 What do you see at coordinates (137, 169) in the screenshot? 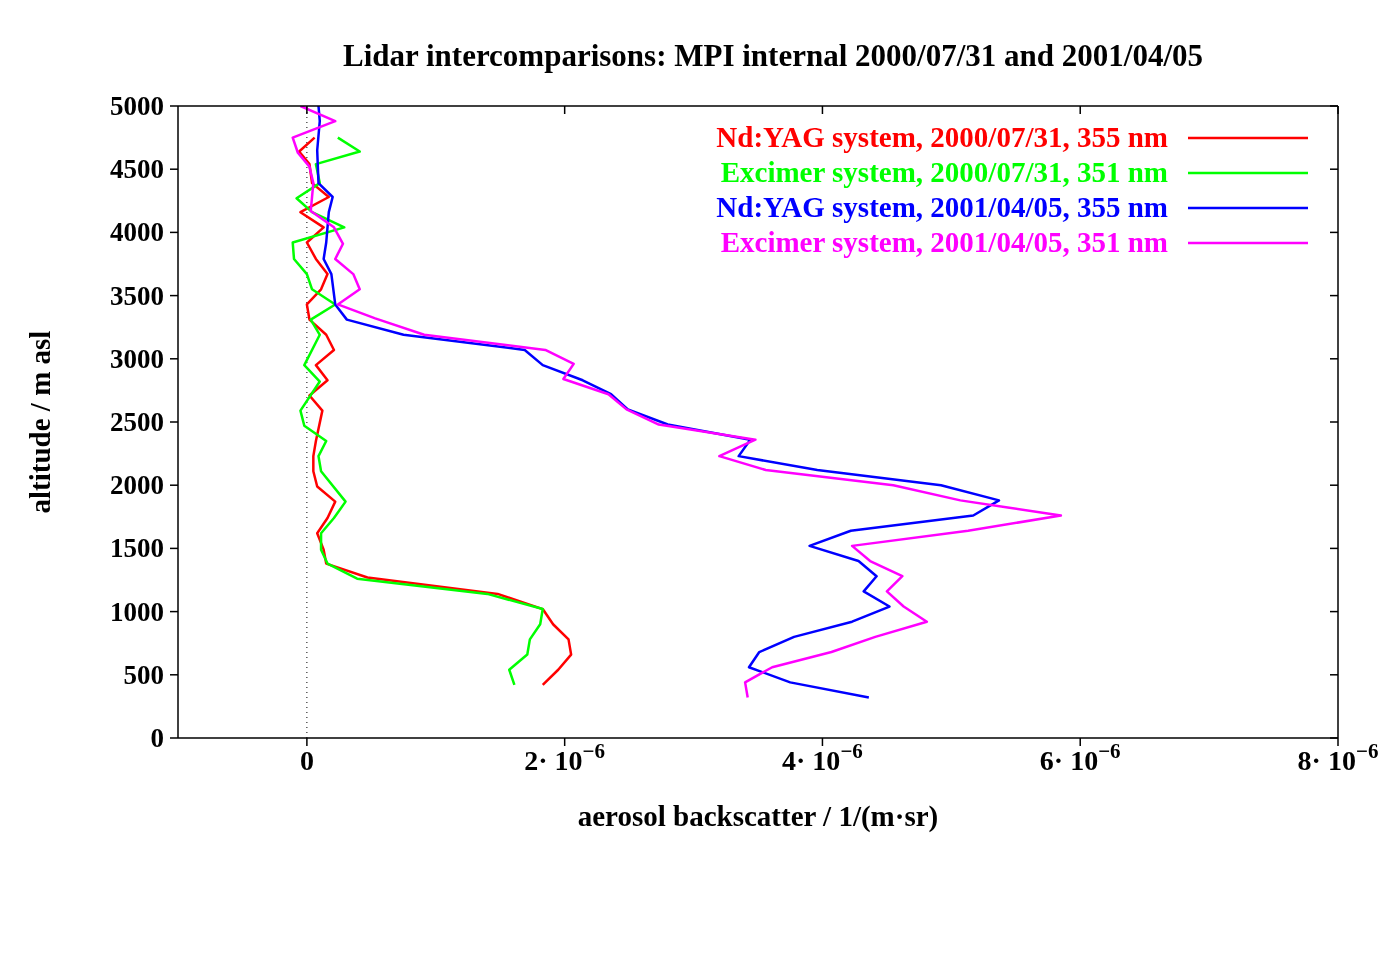
I see `y-tick-label: 4500` at bounding box center [137, 169].